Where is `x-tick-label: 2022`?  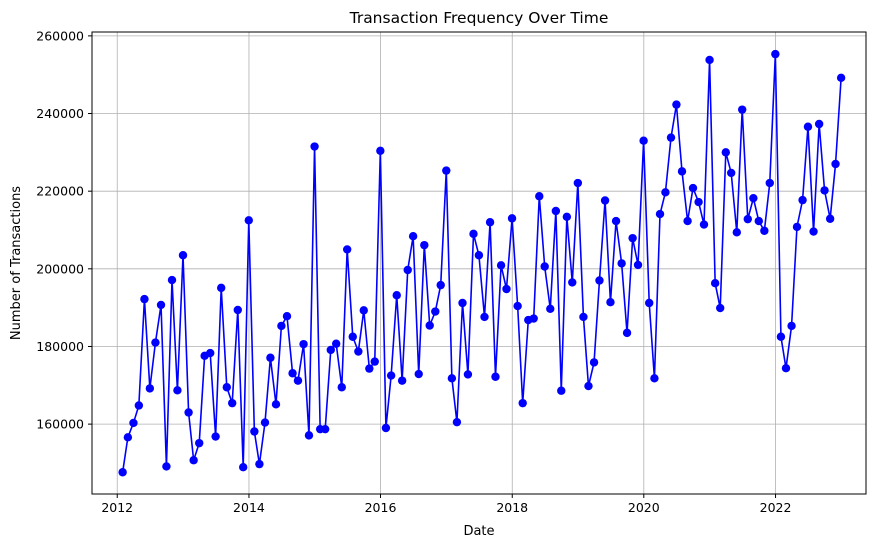
x-tick-label: 2022 is located at coordinates (776, 507).